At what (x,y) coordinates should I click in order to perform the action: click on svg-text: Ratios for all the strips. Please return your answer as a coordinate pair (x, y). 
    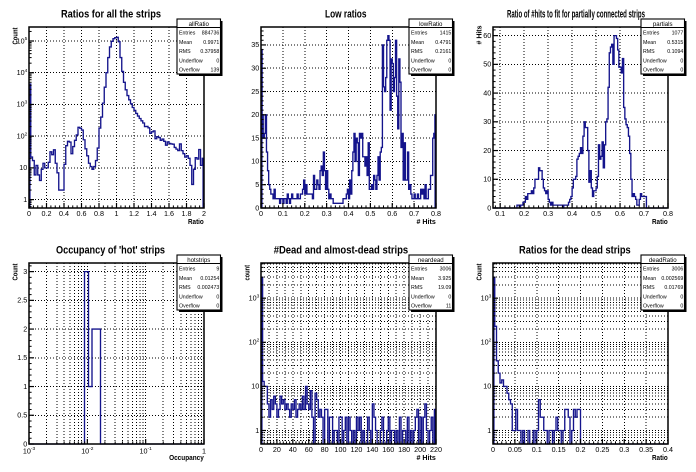
    Looking at the image, I should click on (111, 14).